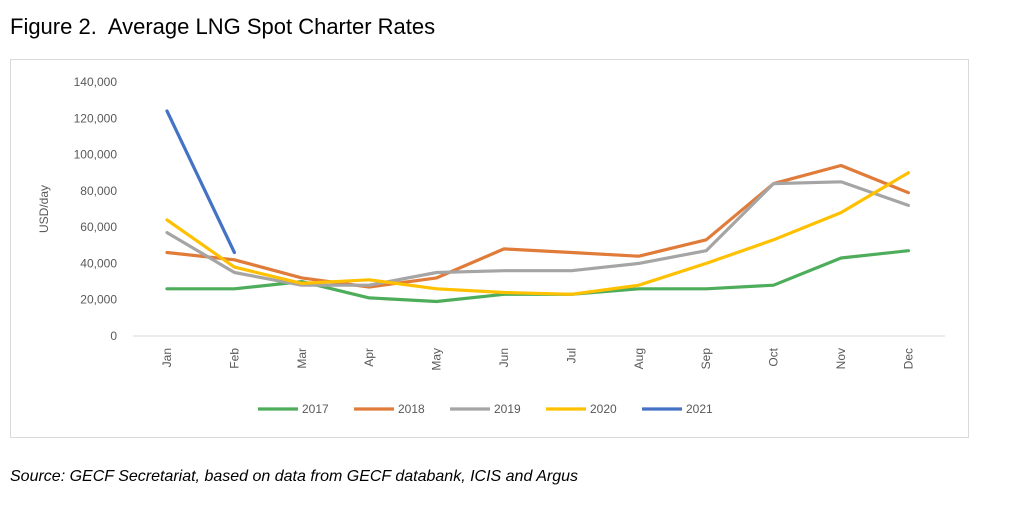 The image size is (1024, 505). I want to click on x-tick-label: Feb, so click(234, 358).